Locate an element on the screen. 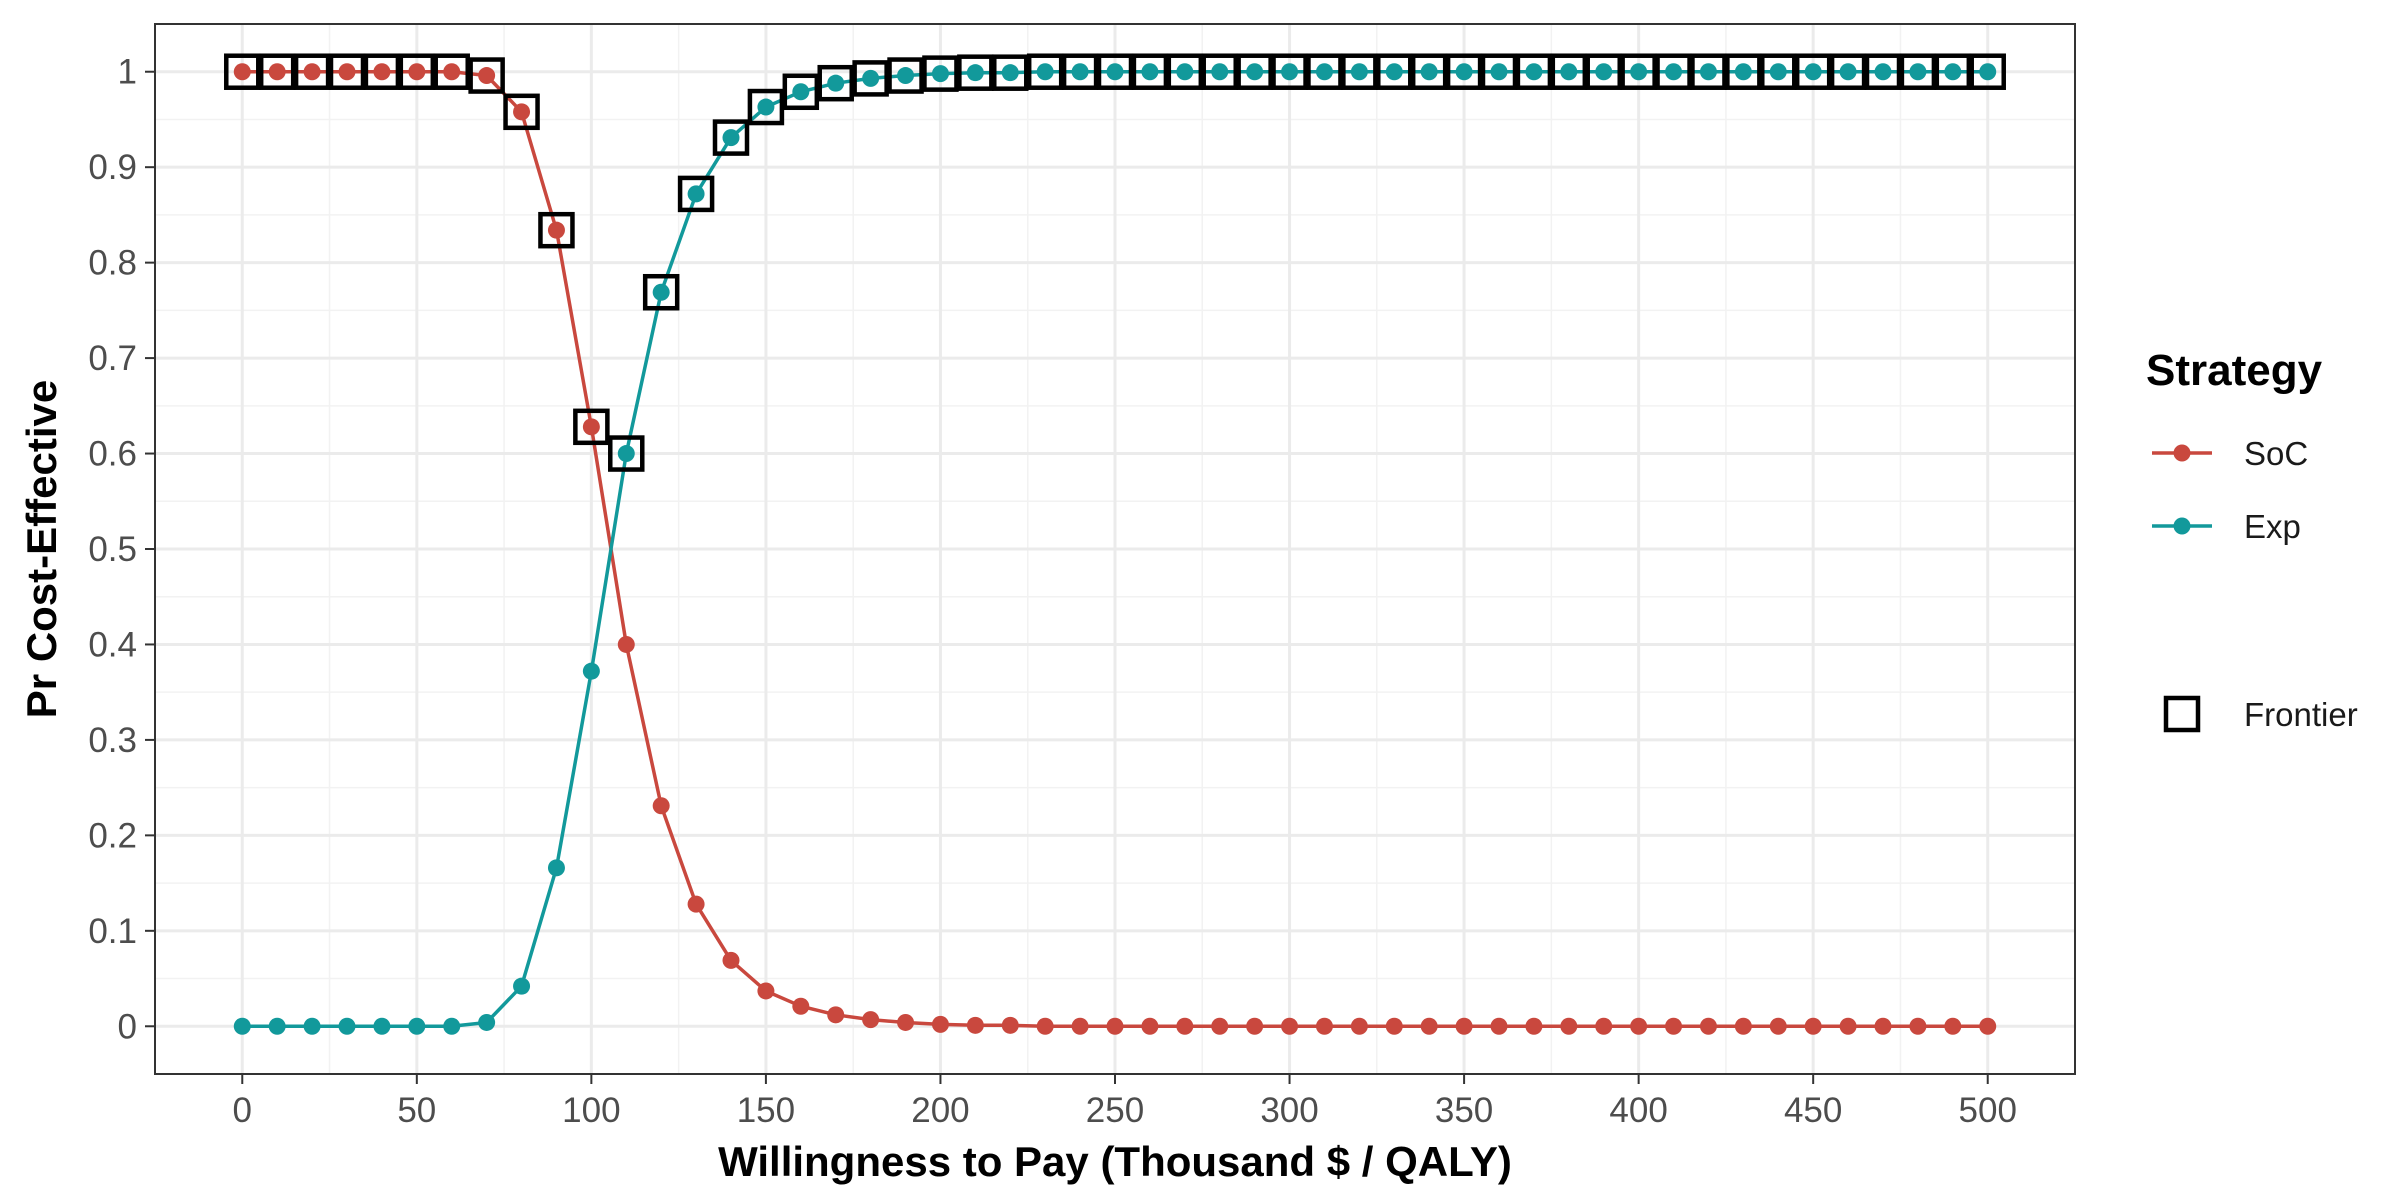  legend-label-soc: SoC is located at coordinates (2276, 453).